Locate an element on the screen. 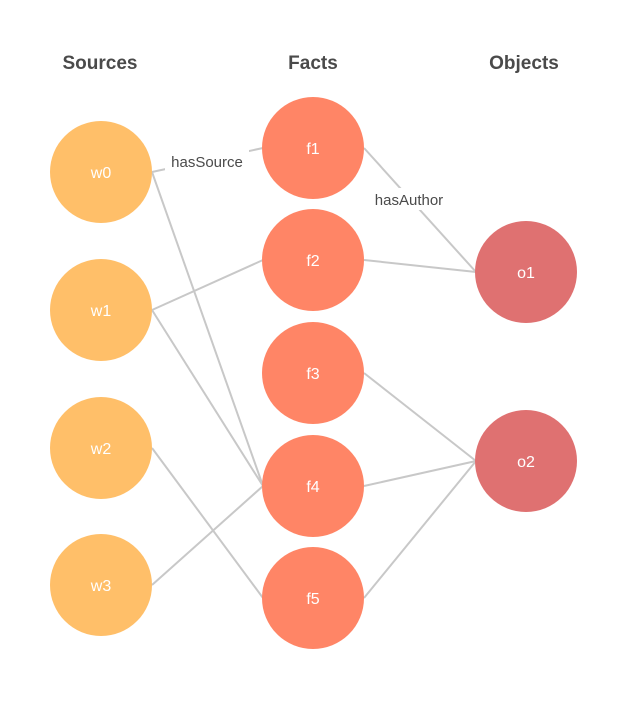 Image resolution: width=620 pixels, height=710 pixels. edge-f4-o2 is located at coordinates (420, 473).